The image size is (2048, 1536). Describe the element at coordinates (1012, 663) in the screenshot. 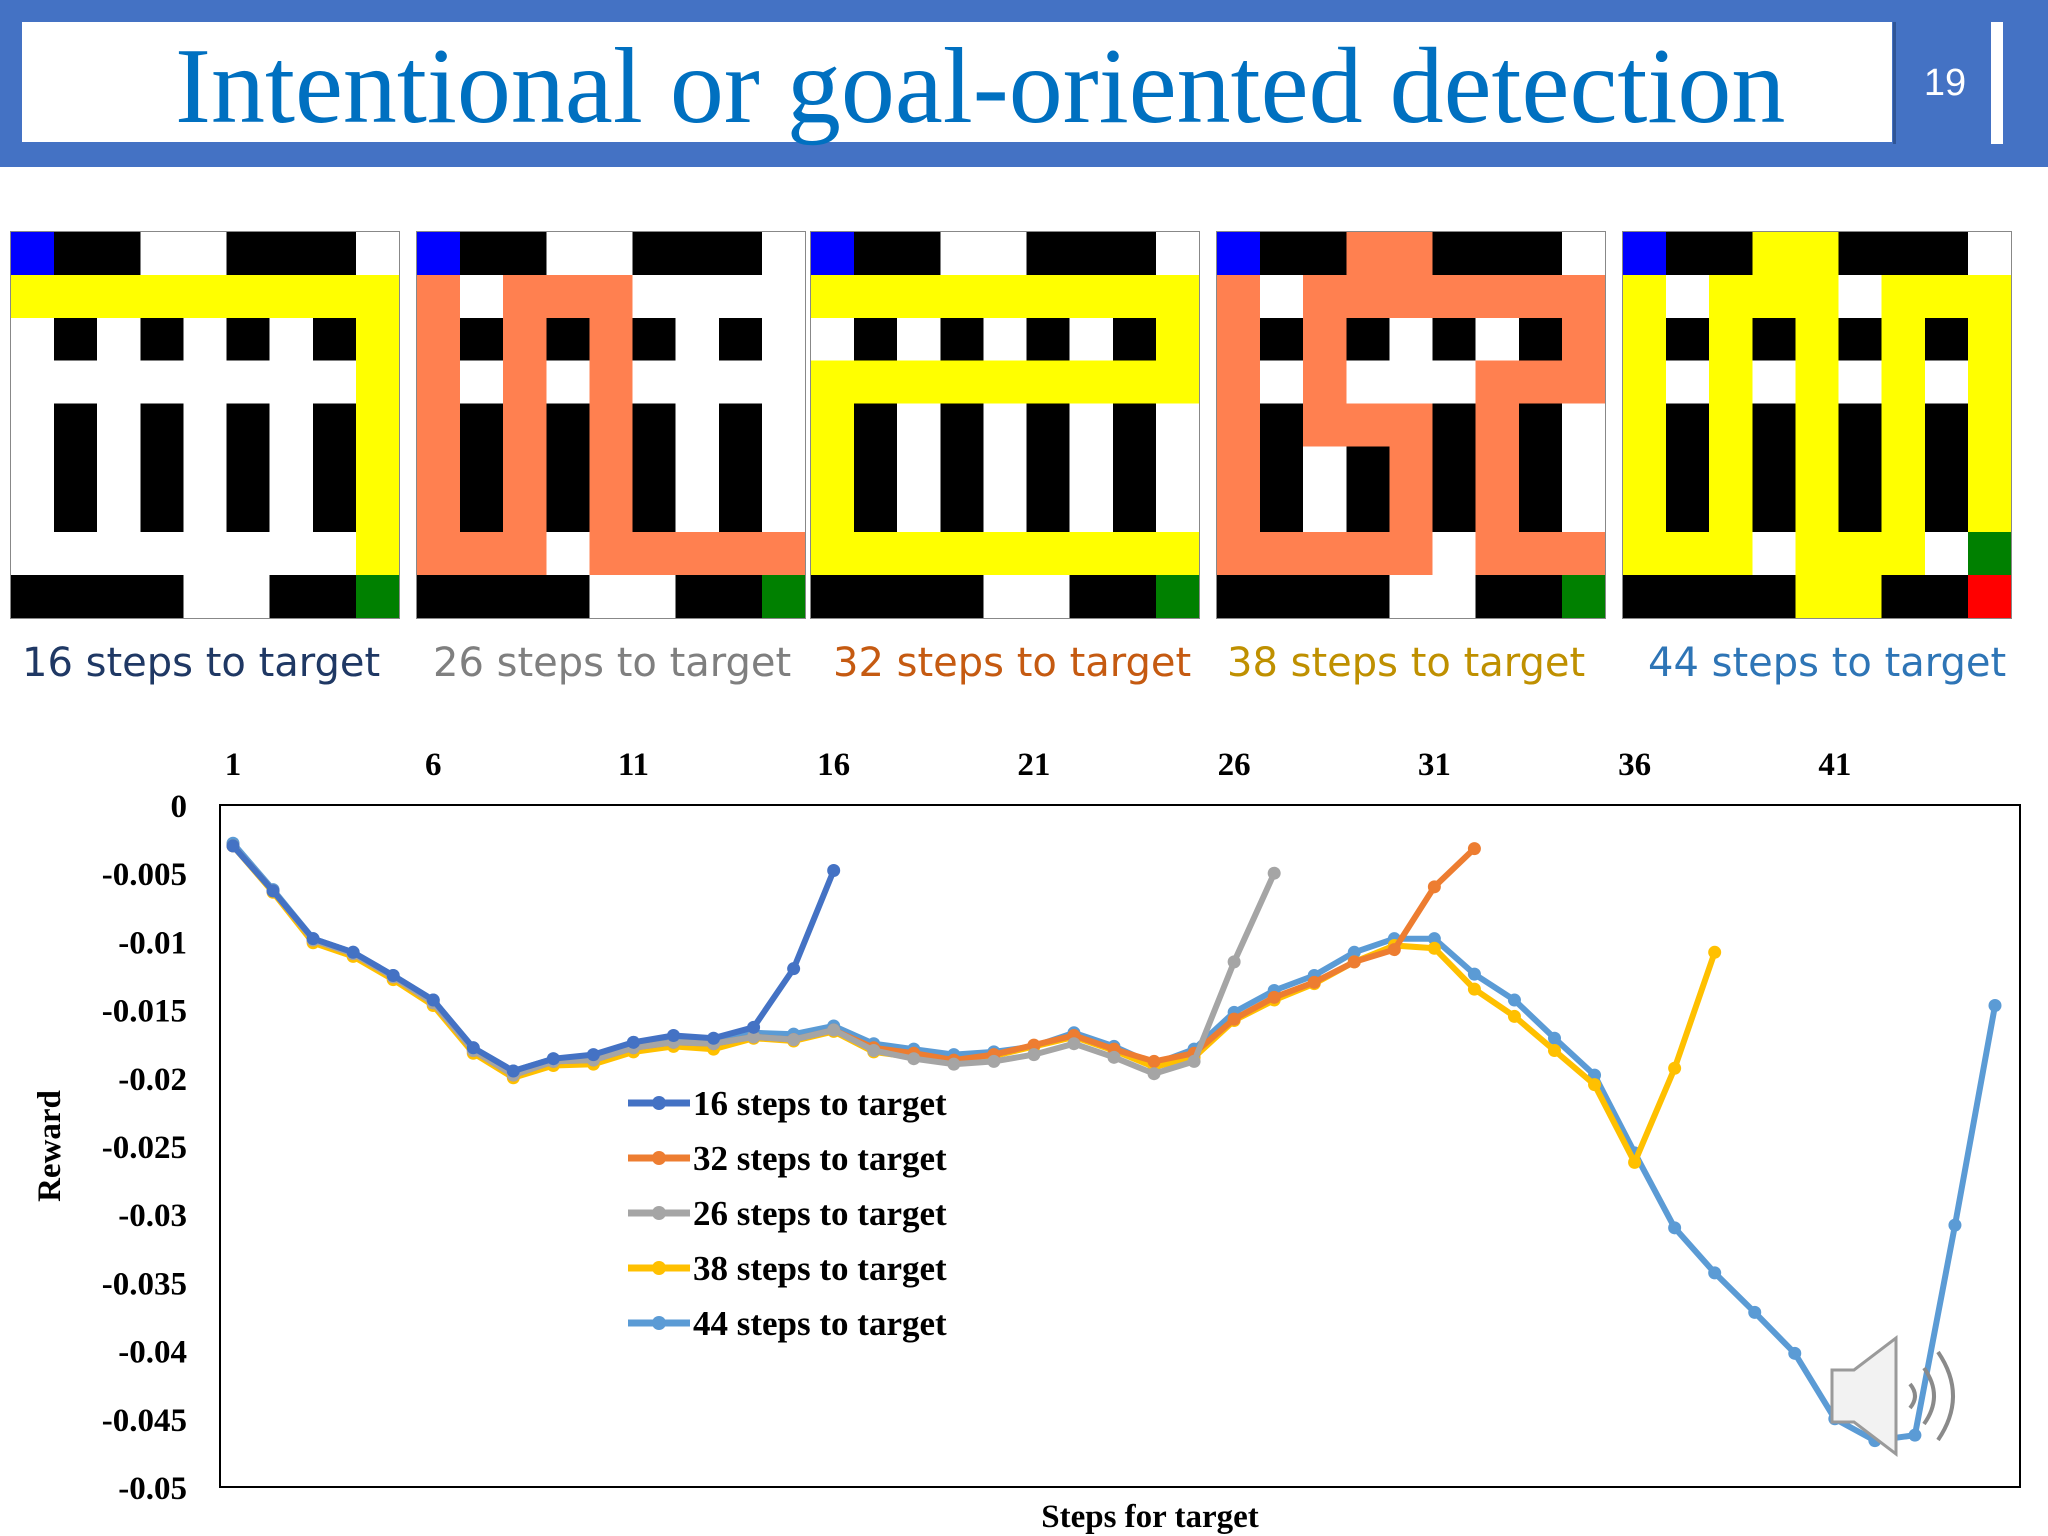

I see `maze-caption-32: 32 steps to target` at that location.